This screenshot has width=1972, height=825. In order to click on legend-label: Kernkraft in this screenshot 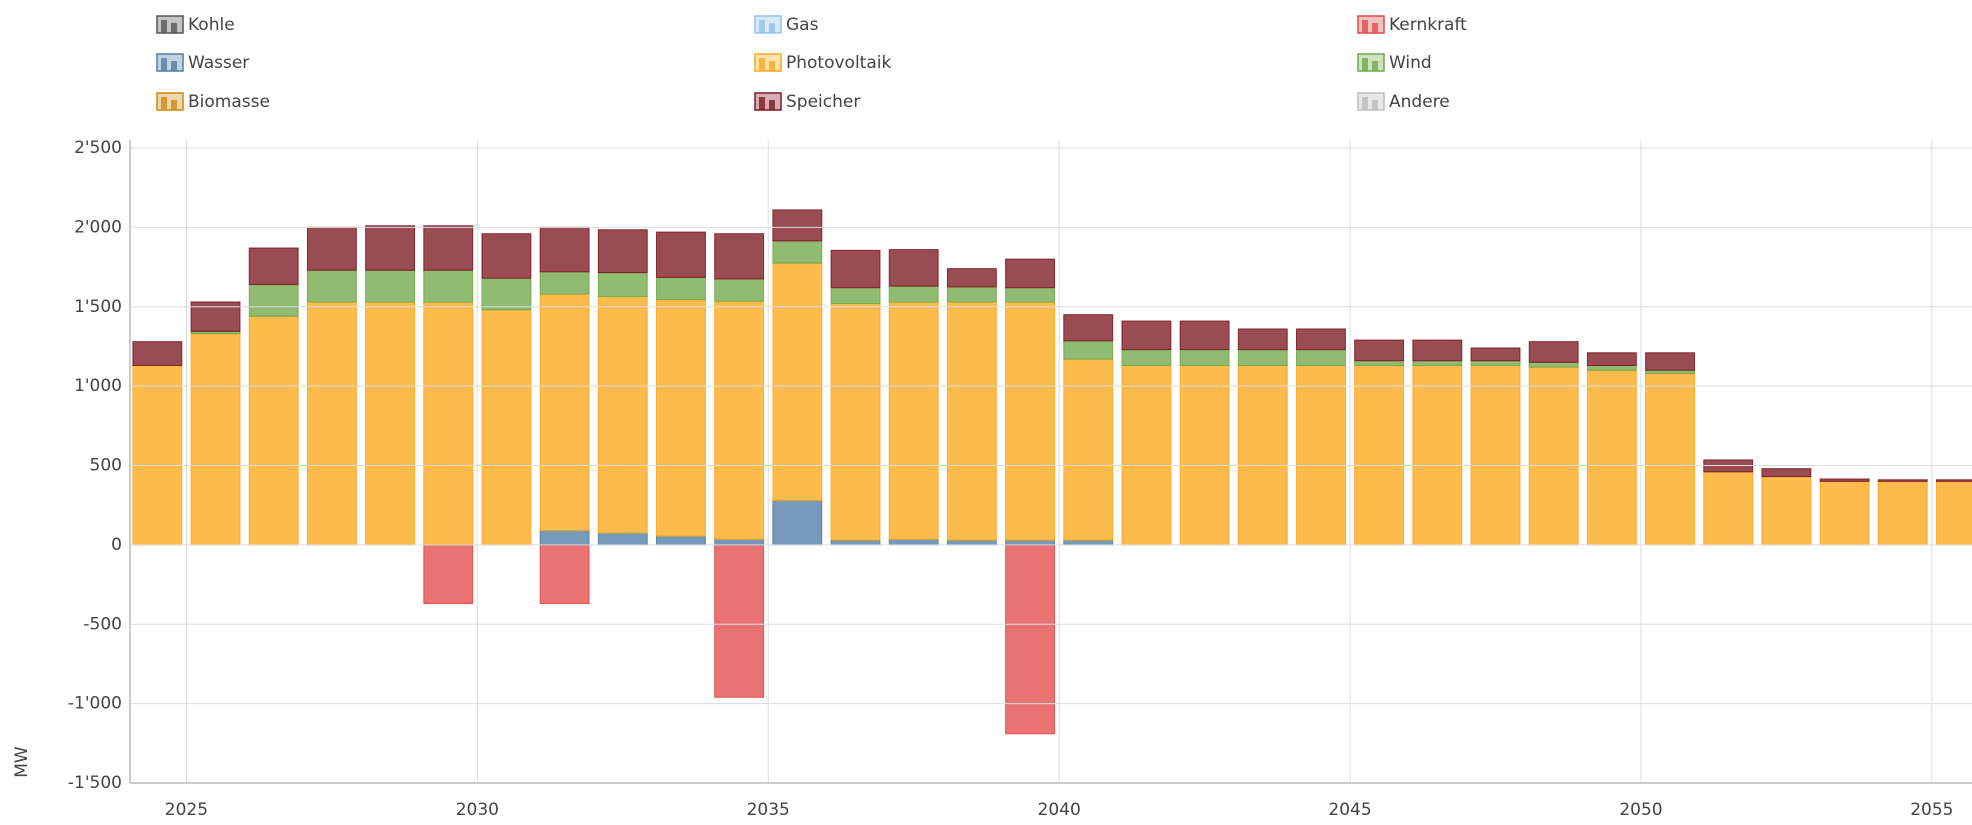, I will do `click(1428, 25)`.